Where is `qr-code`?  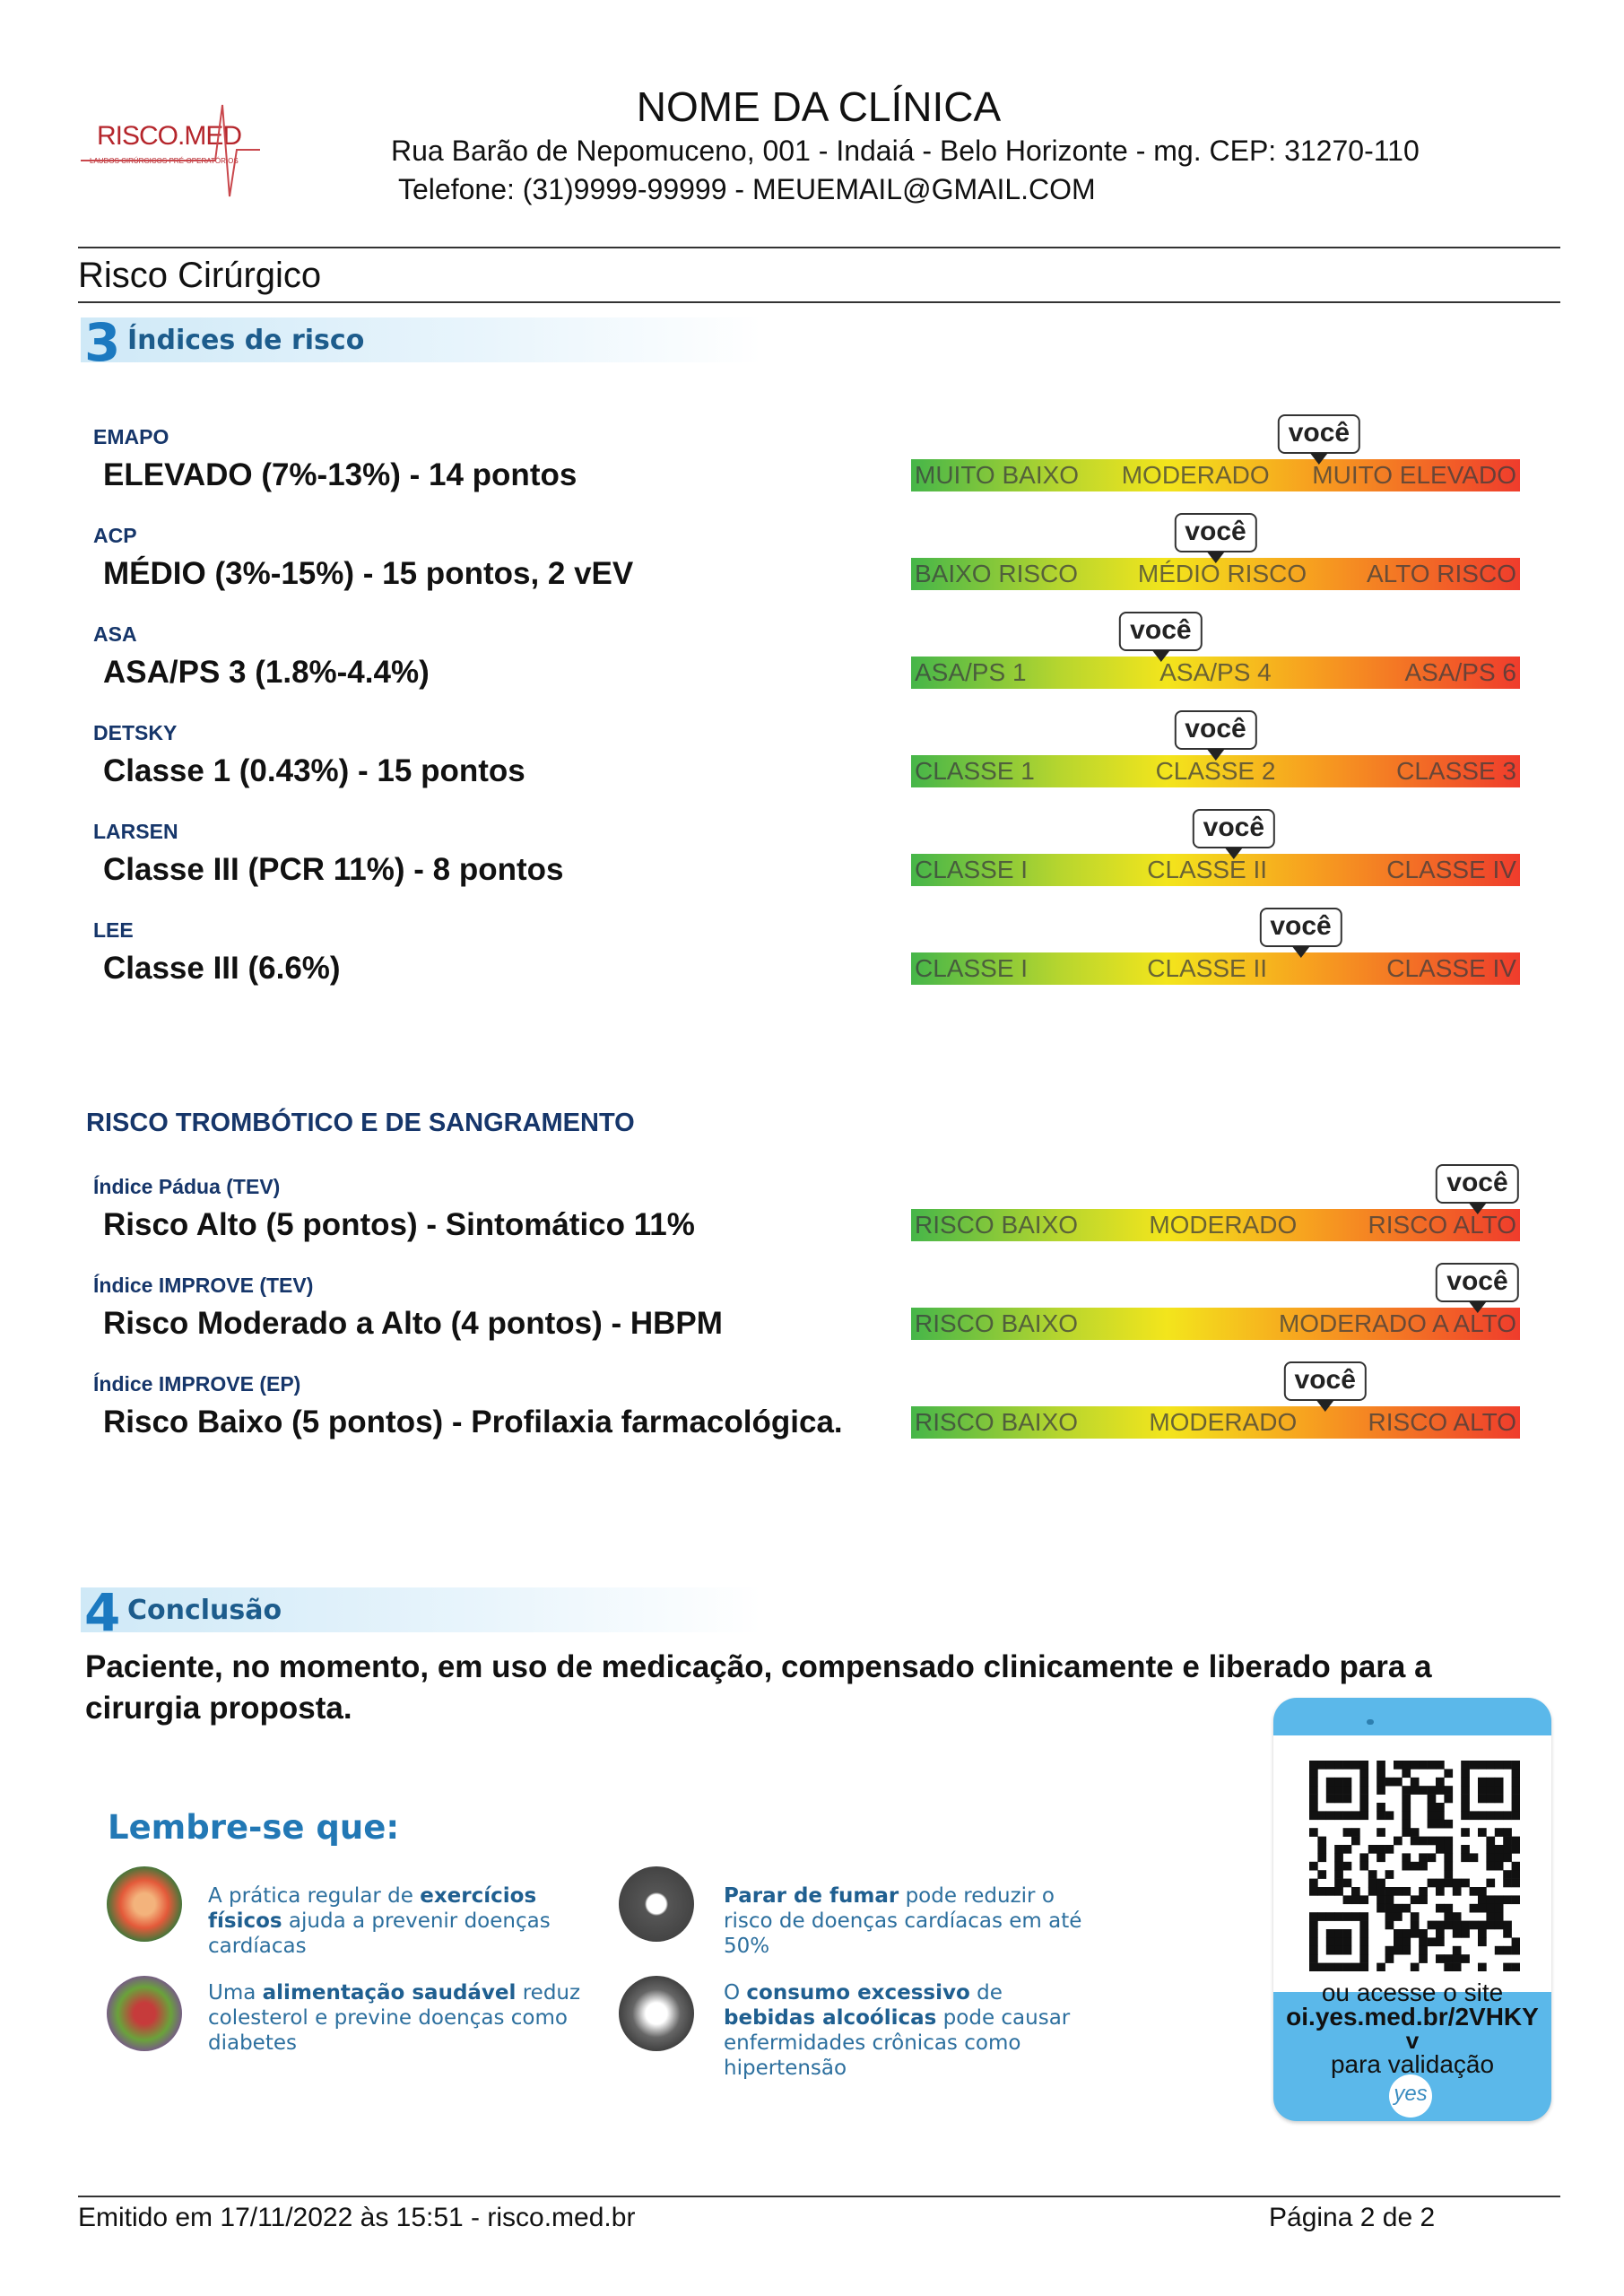
qr-code is located at coordinates (1414, 1866).